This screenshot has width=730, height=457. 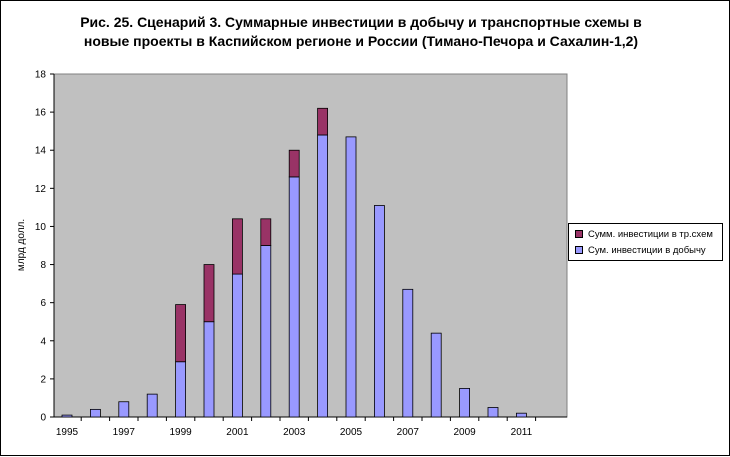 What do you see at coordinates (650, 234) in the screenshot?
I see `legend-label-transport: Сумм. инвестиции в тр.схем` at bounding box center [650, 234].